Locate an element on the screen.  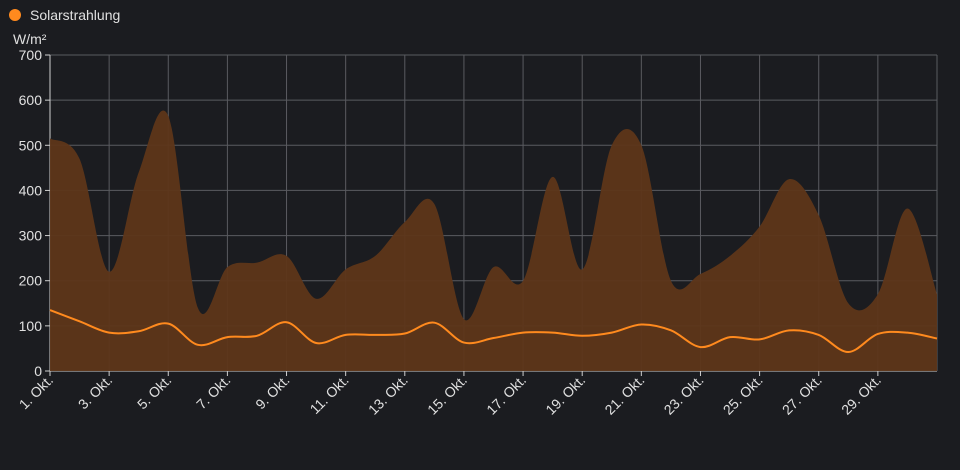
x-tick-label: 13. Okt. is located at coordinates (388, 395).